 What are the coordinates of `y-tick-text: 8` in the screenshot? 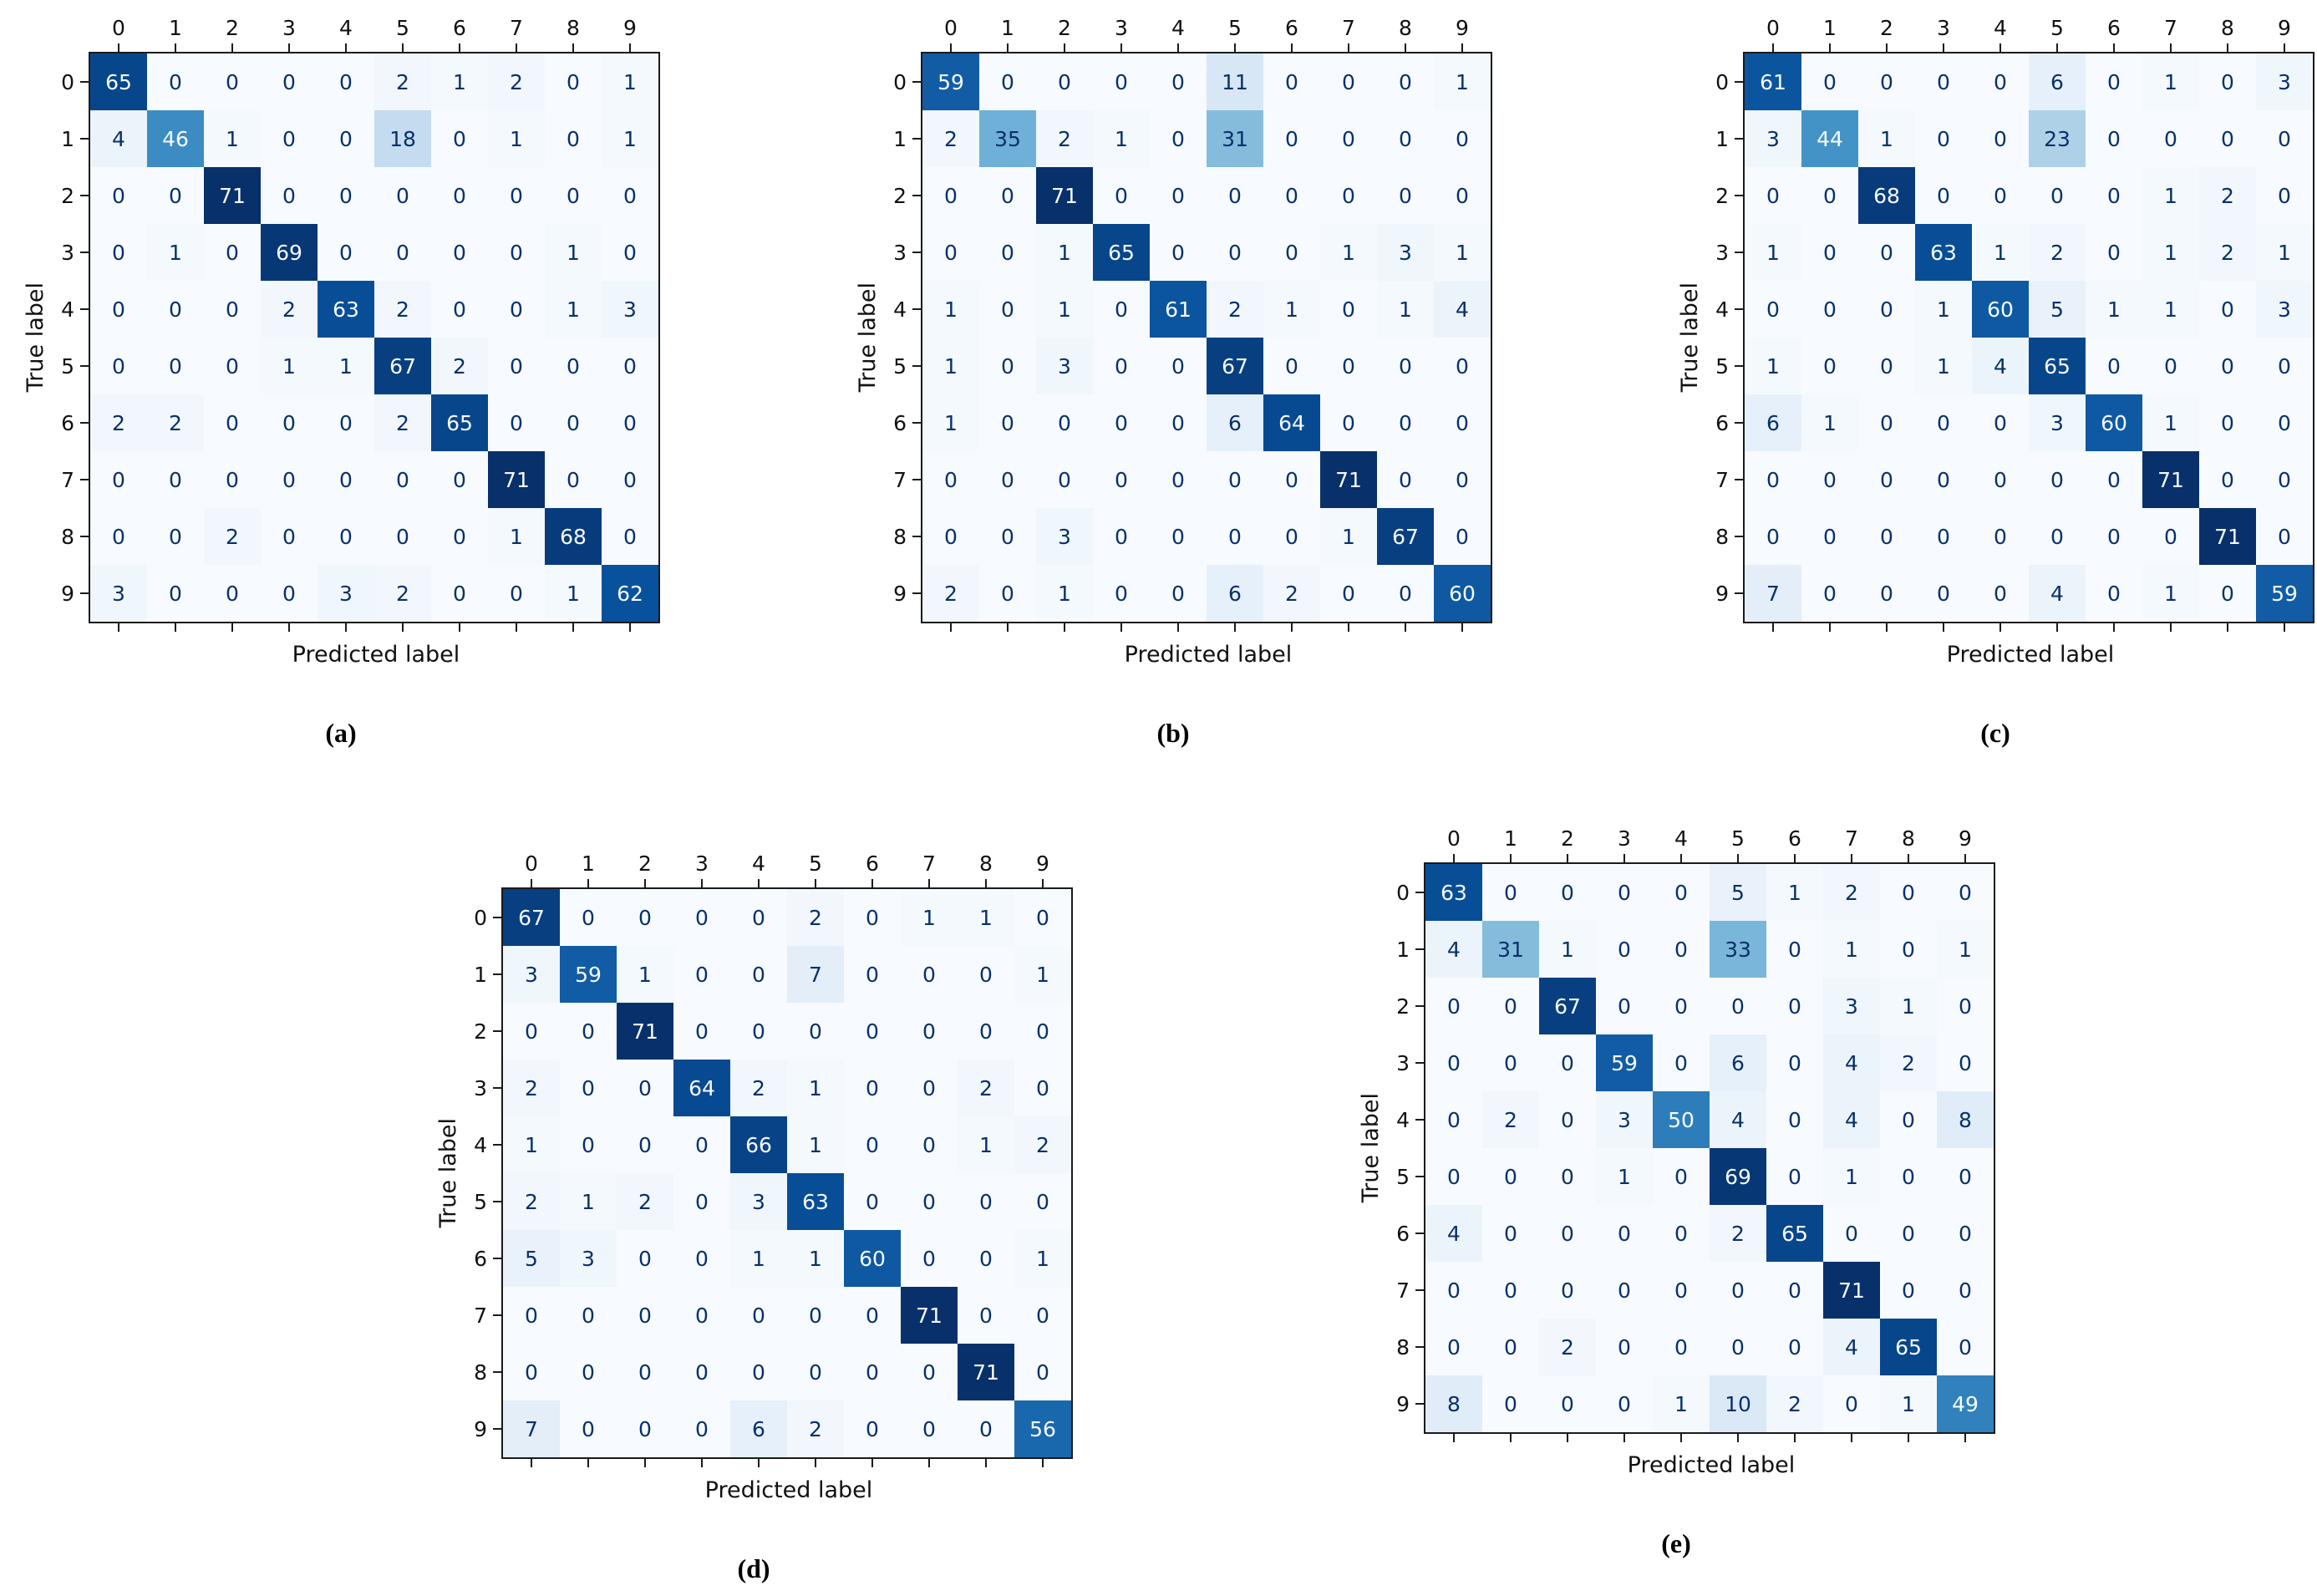 It's located at (1403, 1347).